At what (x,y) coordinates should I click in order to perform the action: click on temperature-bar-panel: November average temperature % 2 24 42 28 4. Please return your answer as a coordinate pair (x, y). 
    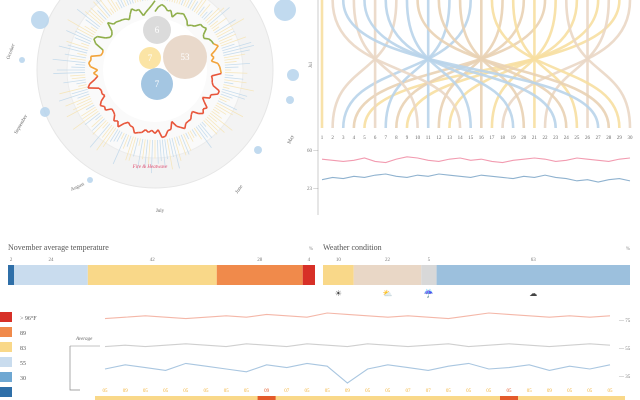
    Looking at the image, I should click on (161, 264).